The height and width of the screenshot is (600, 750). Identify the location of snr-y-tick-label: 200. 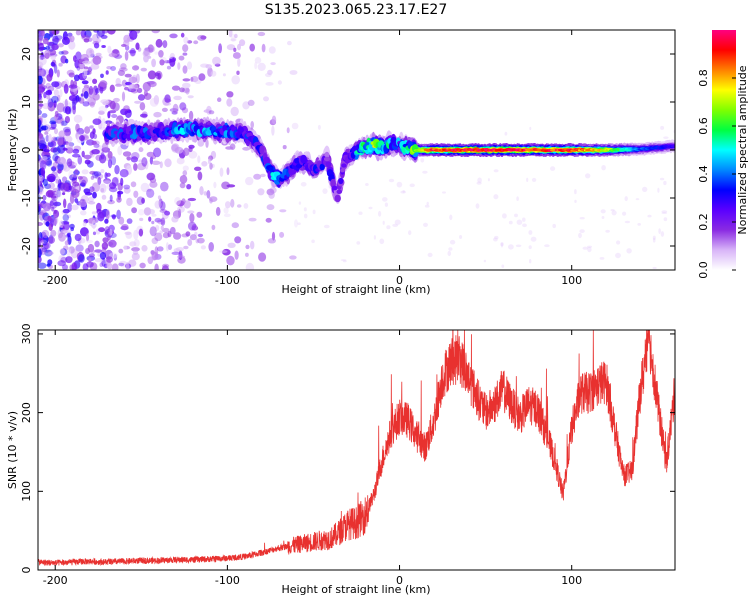
(26, 412).